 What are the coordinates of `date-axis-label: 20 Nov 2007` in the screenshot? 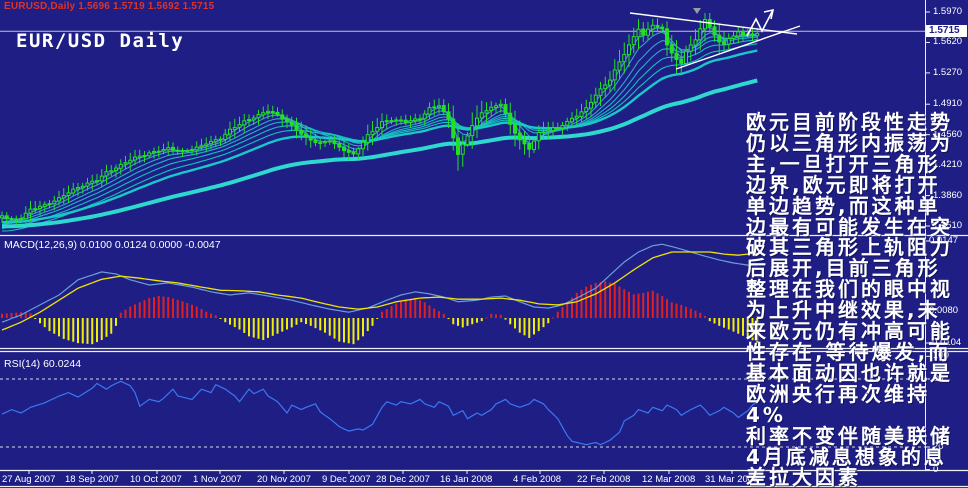 It's located at (284, 479).